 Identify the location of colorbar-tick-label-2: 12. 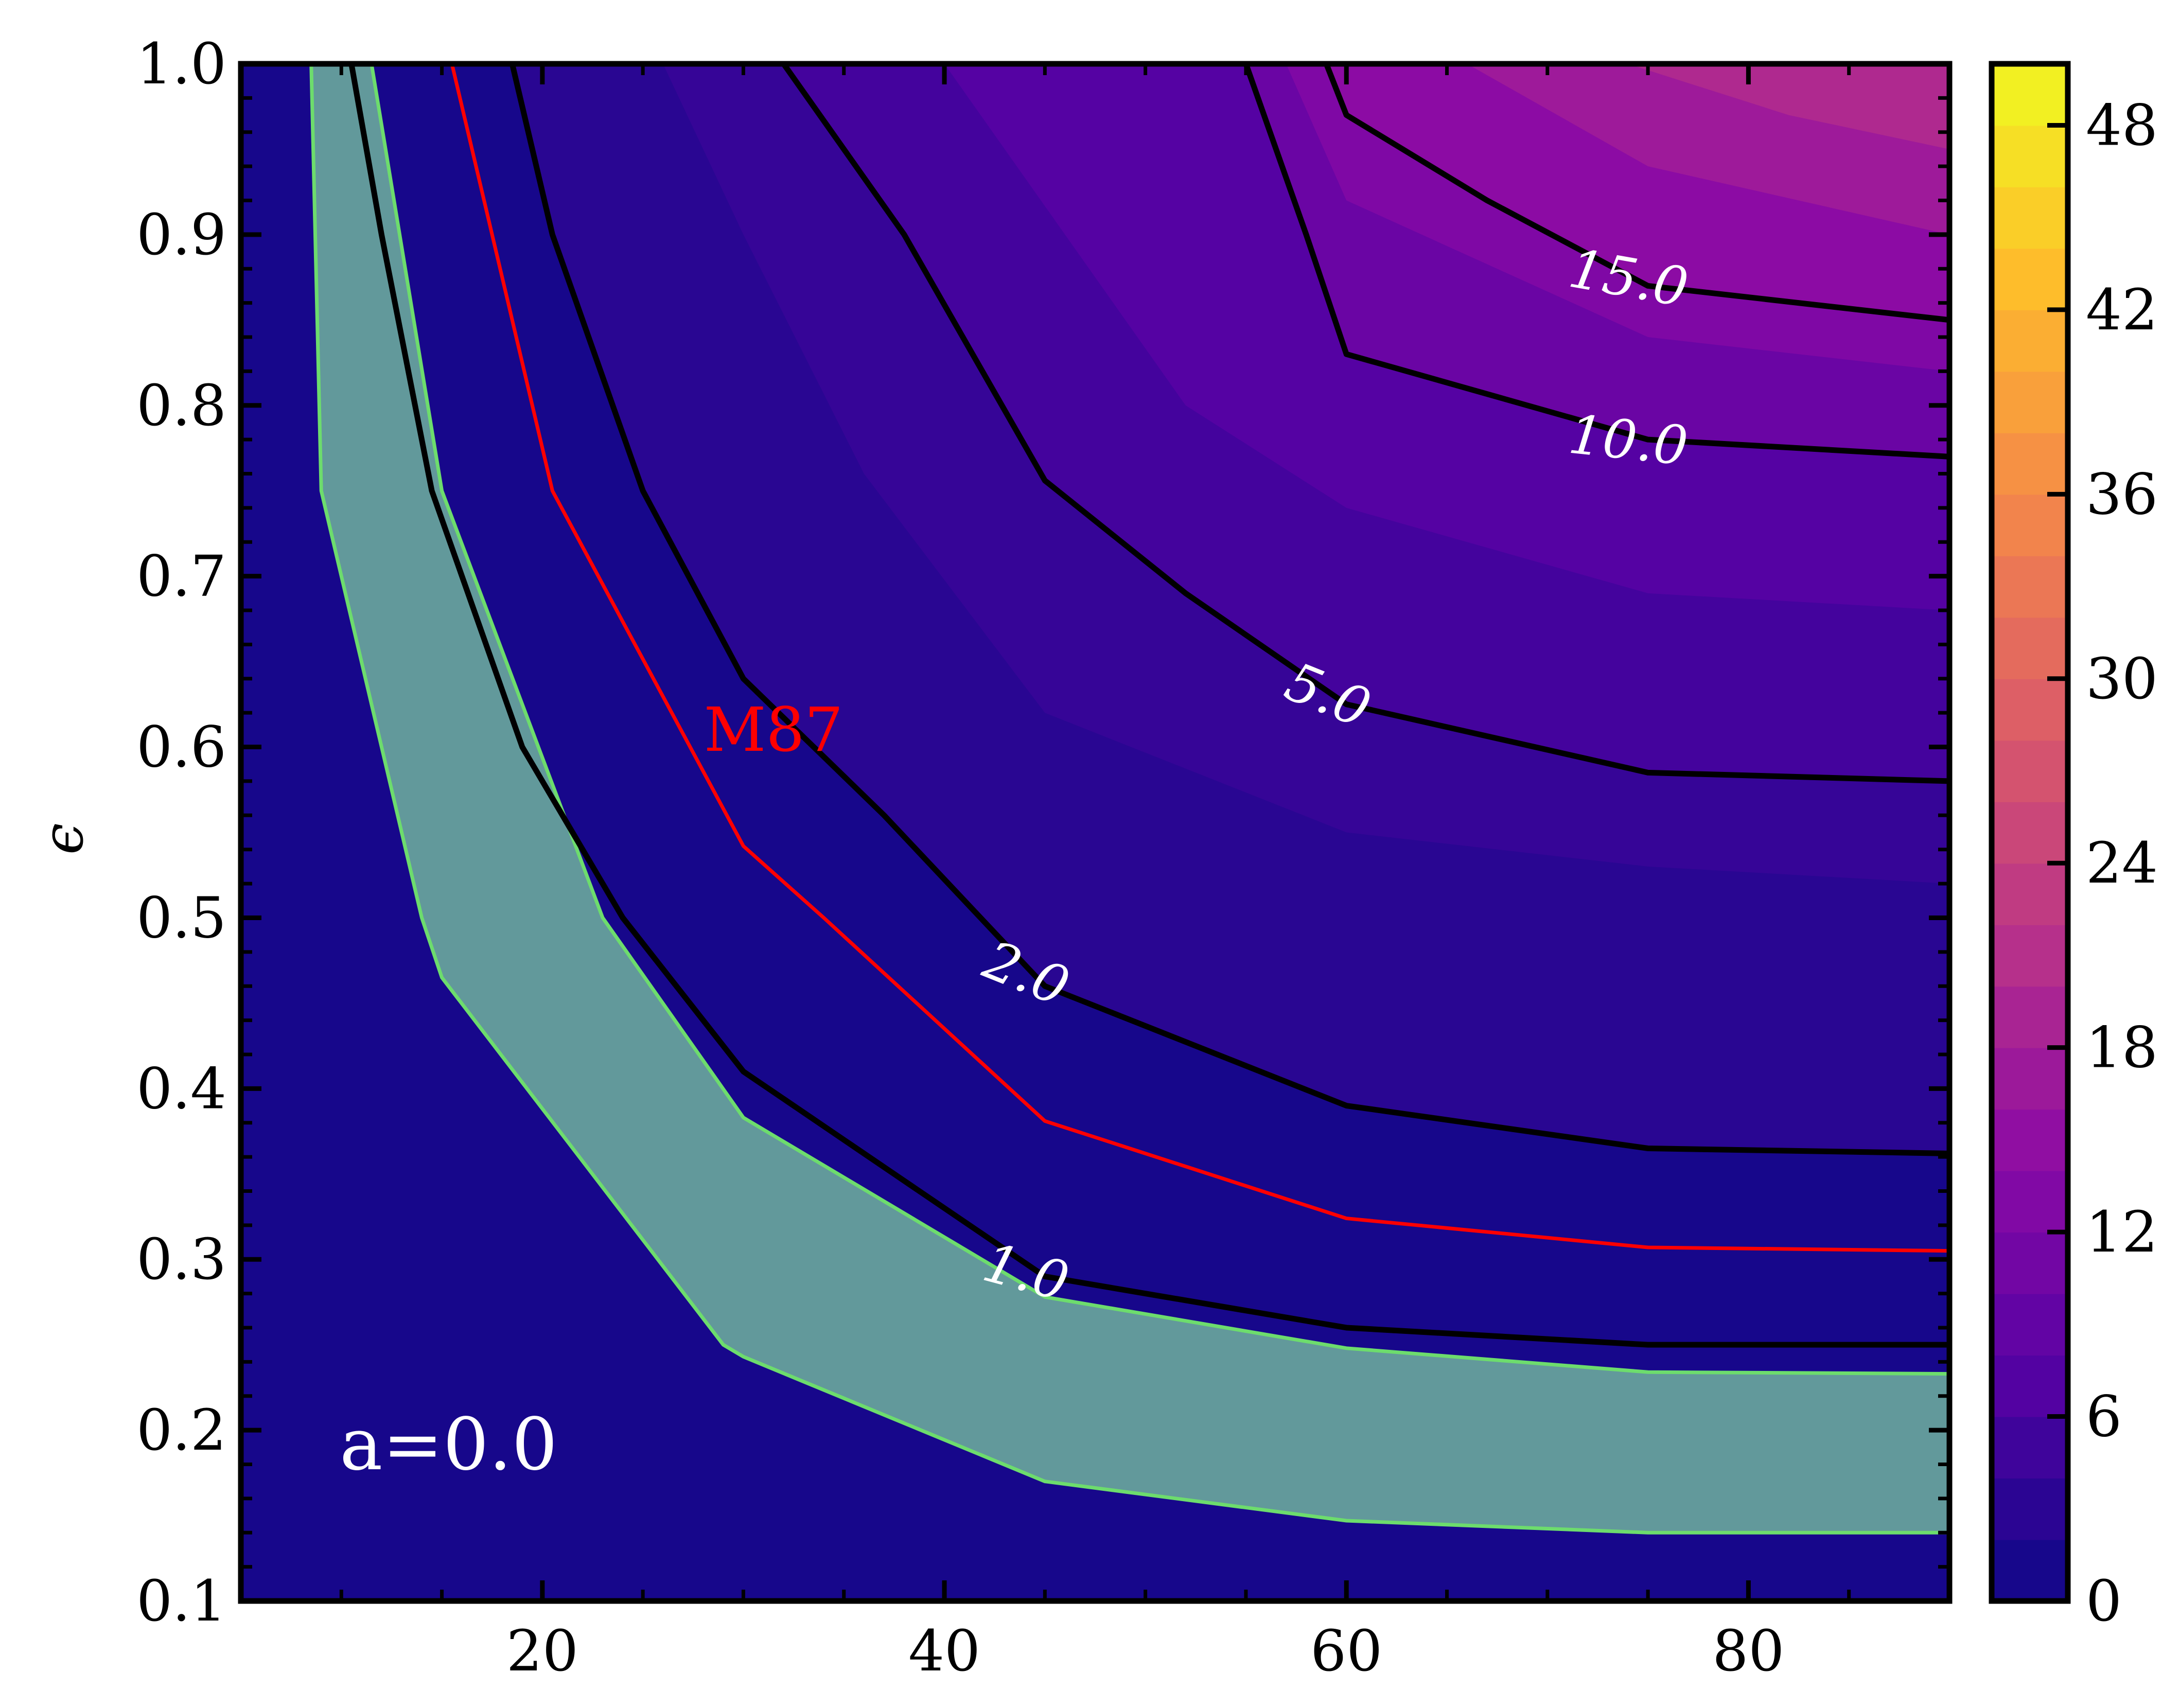
(2122, 1232).